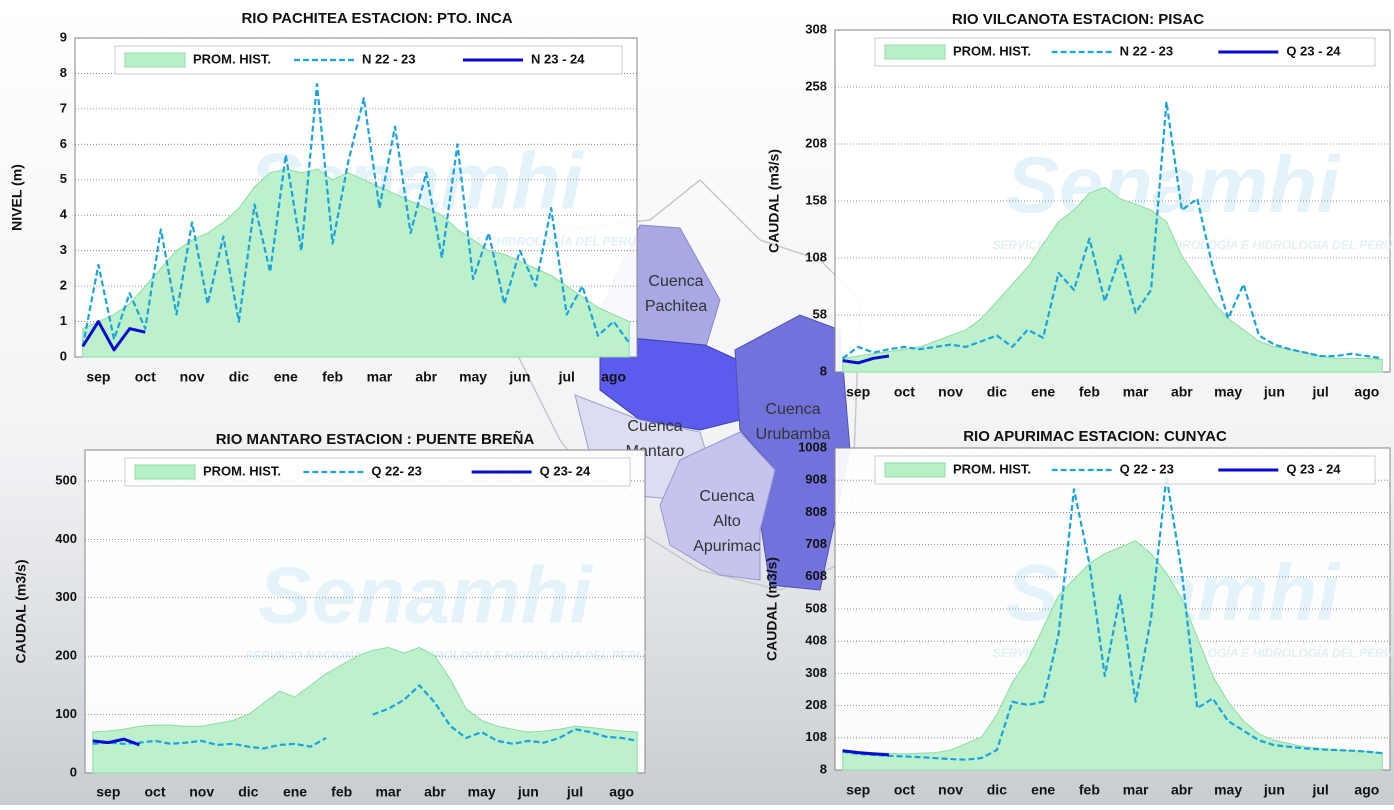 Image resolution: width=1394 pixels, height=810 pixels. I want to click on legend-label: Q 22 - 23, so click(1147, 468).